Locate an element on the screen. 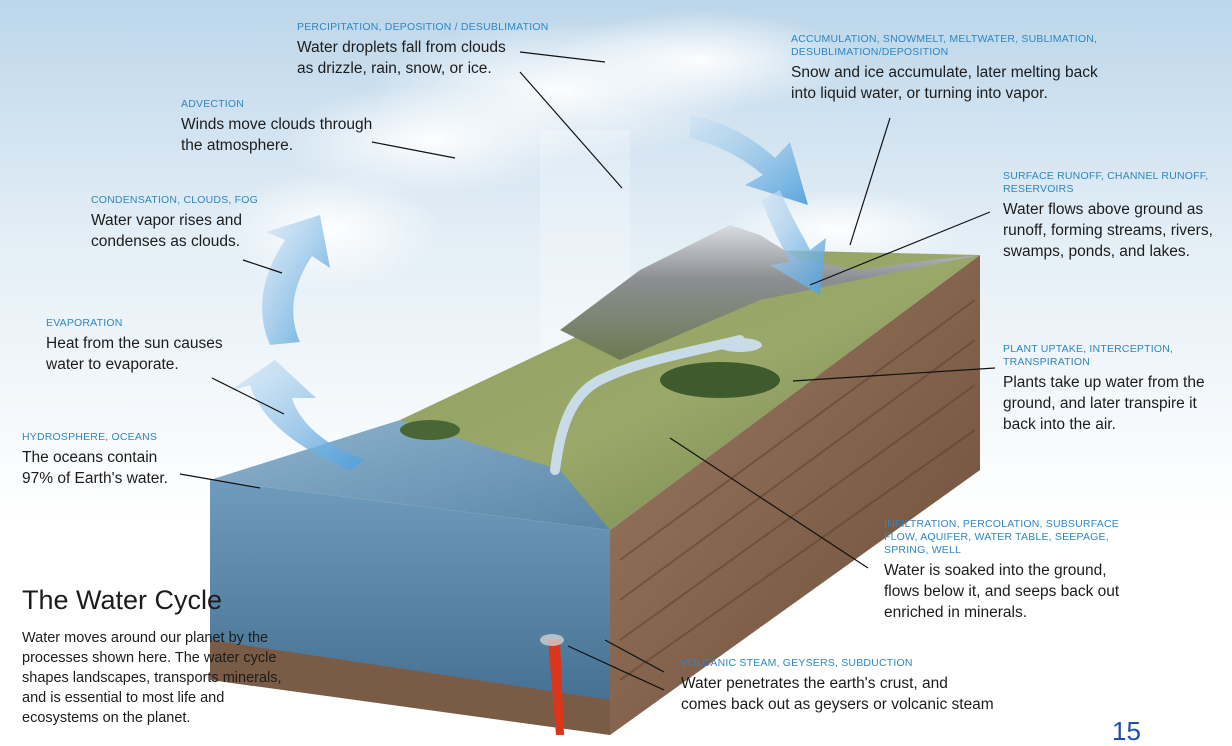 Image resolution: width=1232 pixels, height=746 pixels. label-advection-heading: ADVECTION is located at coordinates (213, 104).